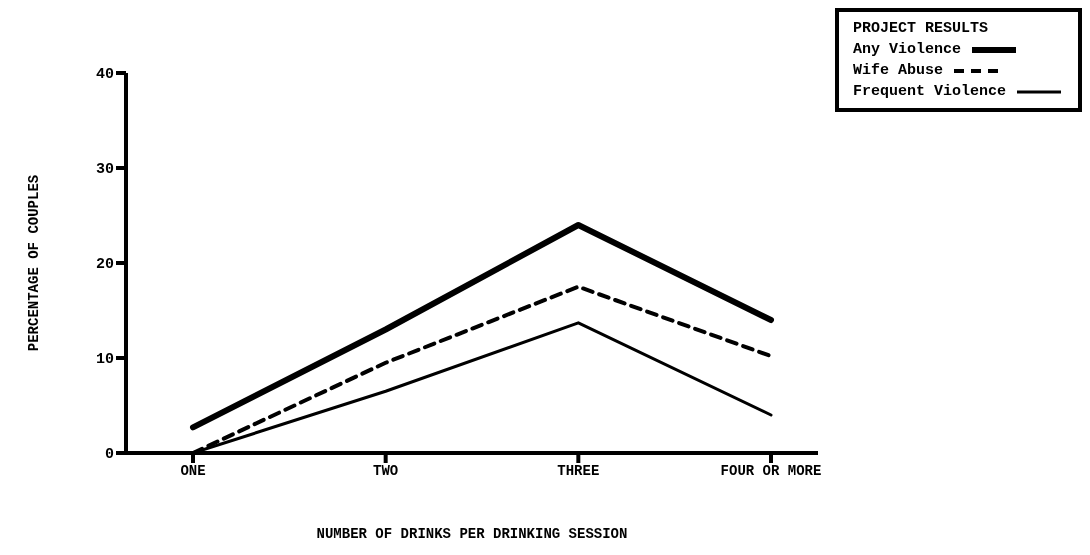 The height and width of the screenshot is (555, 1090). What do you see at coordinates (104, 170) in the screenshot?
I see `y-tick-label: 30` at bounding box center [104, 170].